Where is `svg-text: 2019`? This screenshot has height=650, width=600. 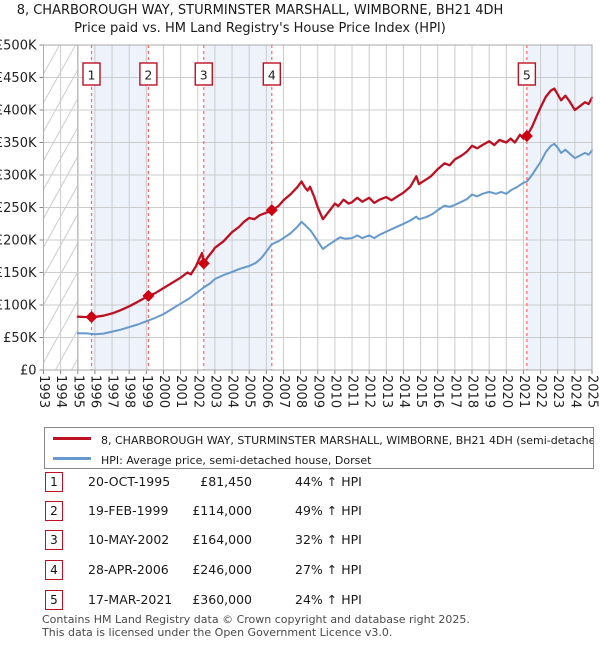 svg-text: 2019 is located at coordinates (489, 391).